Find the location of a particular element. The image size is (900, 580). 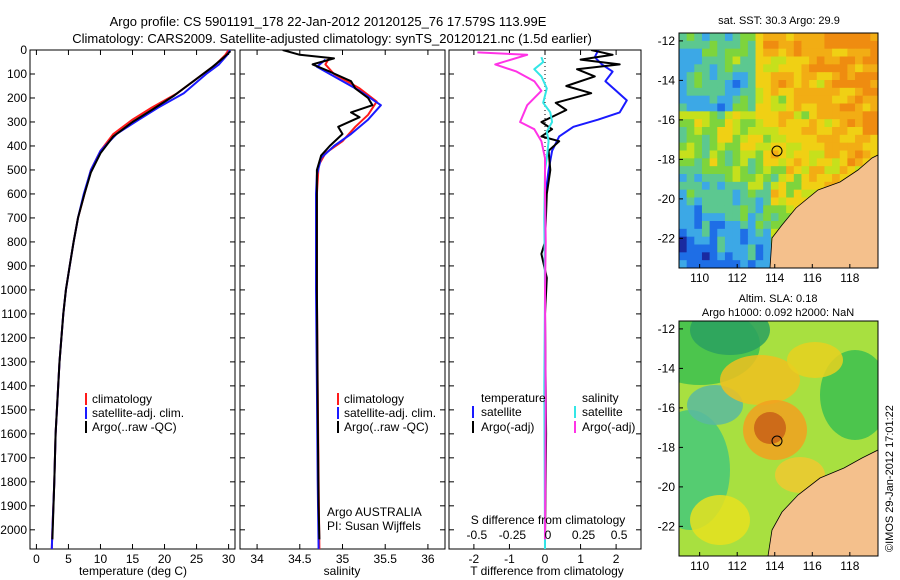

lon-tick-label: 112 is located at coordinates (737, 566).